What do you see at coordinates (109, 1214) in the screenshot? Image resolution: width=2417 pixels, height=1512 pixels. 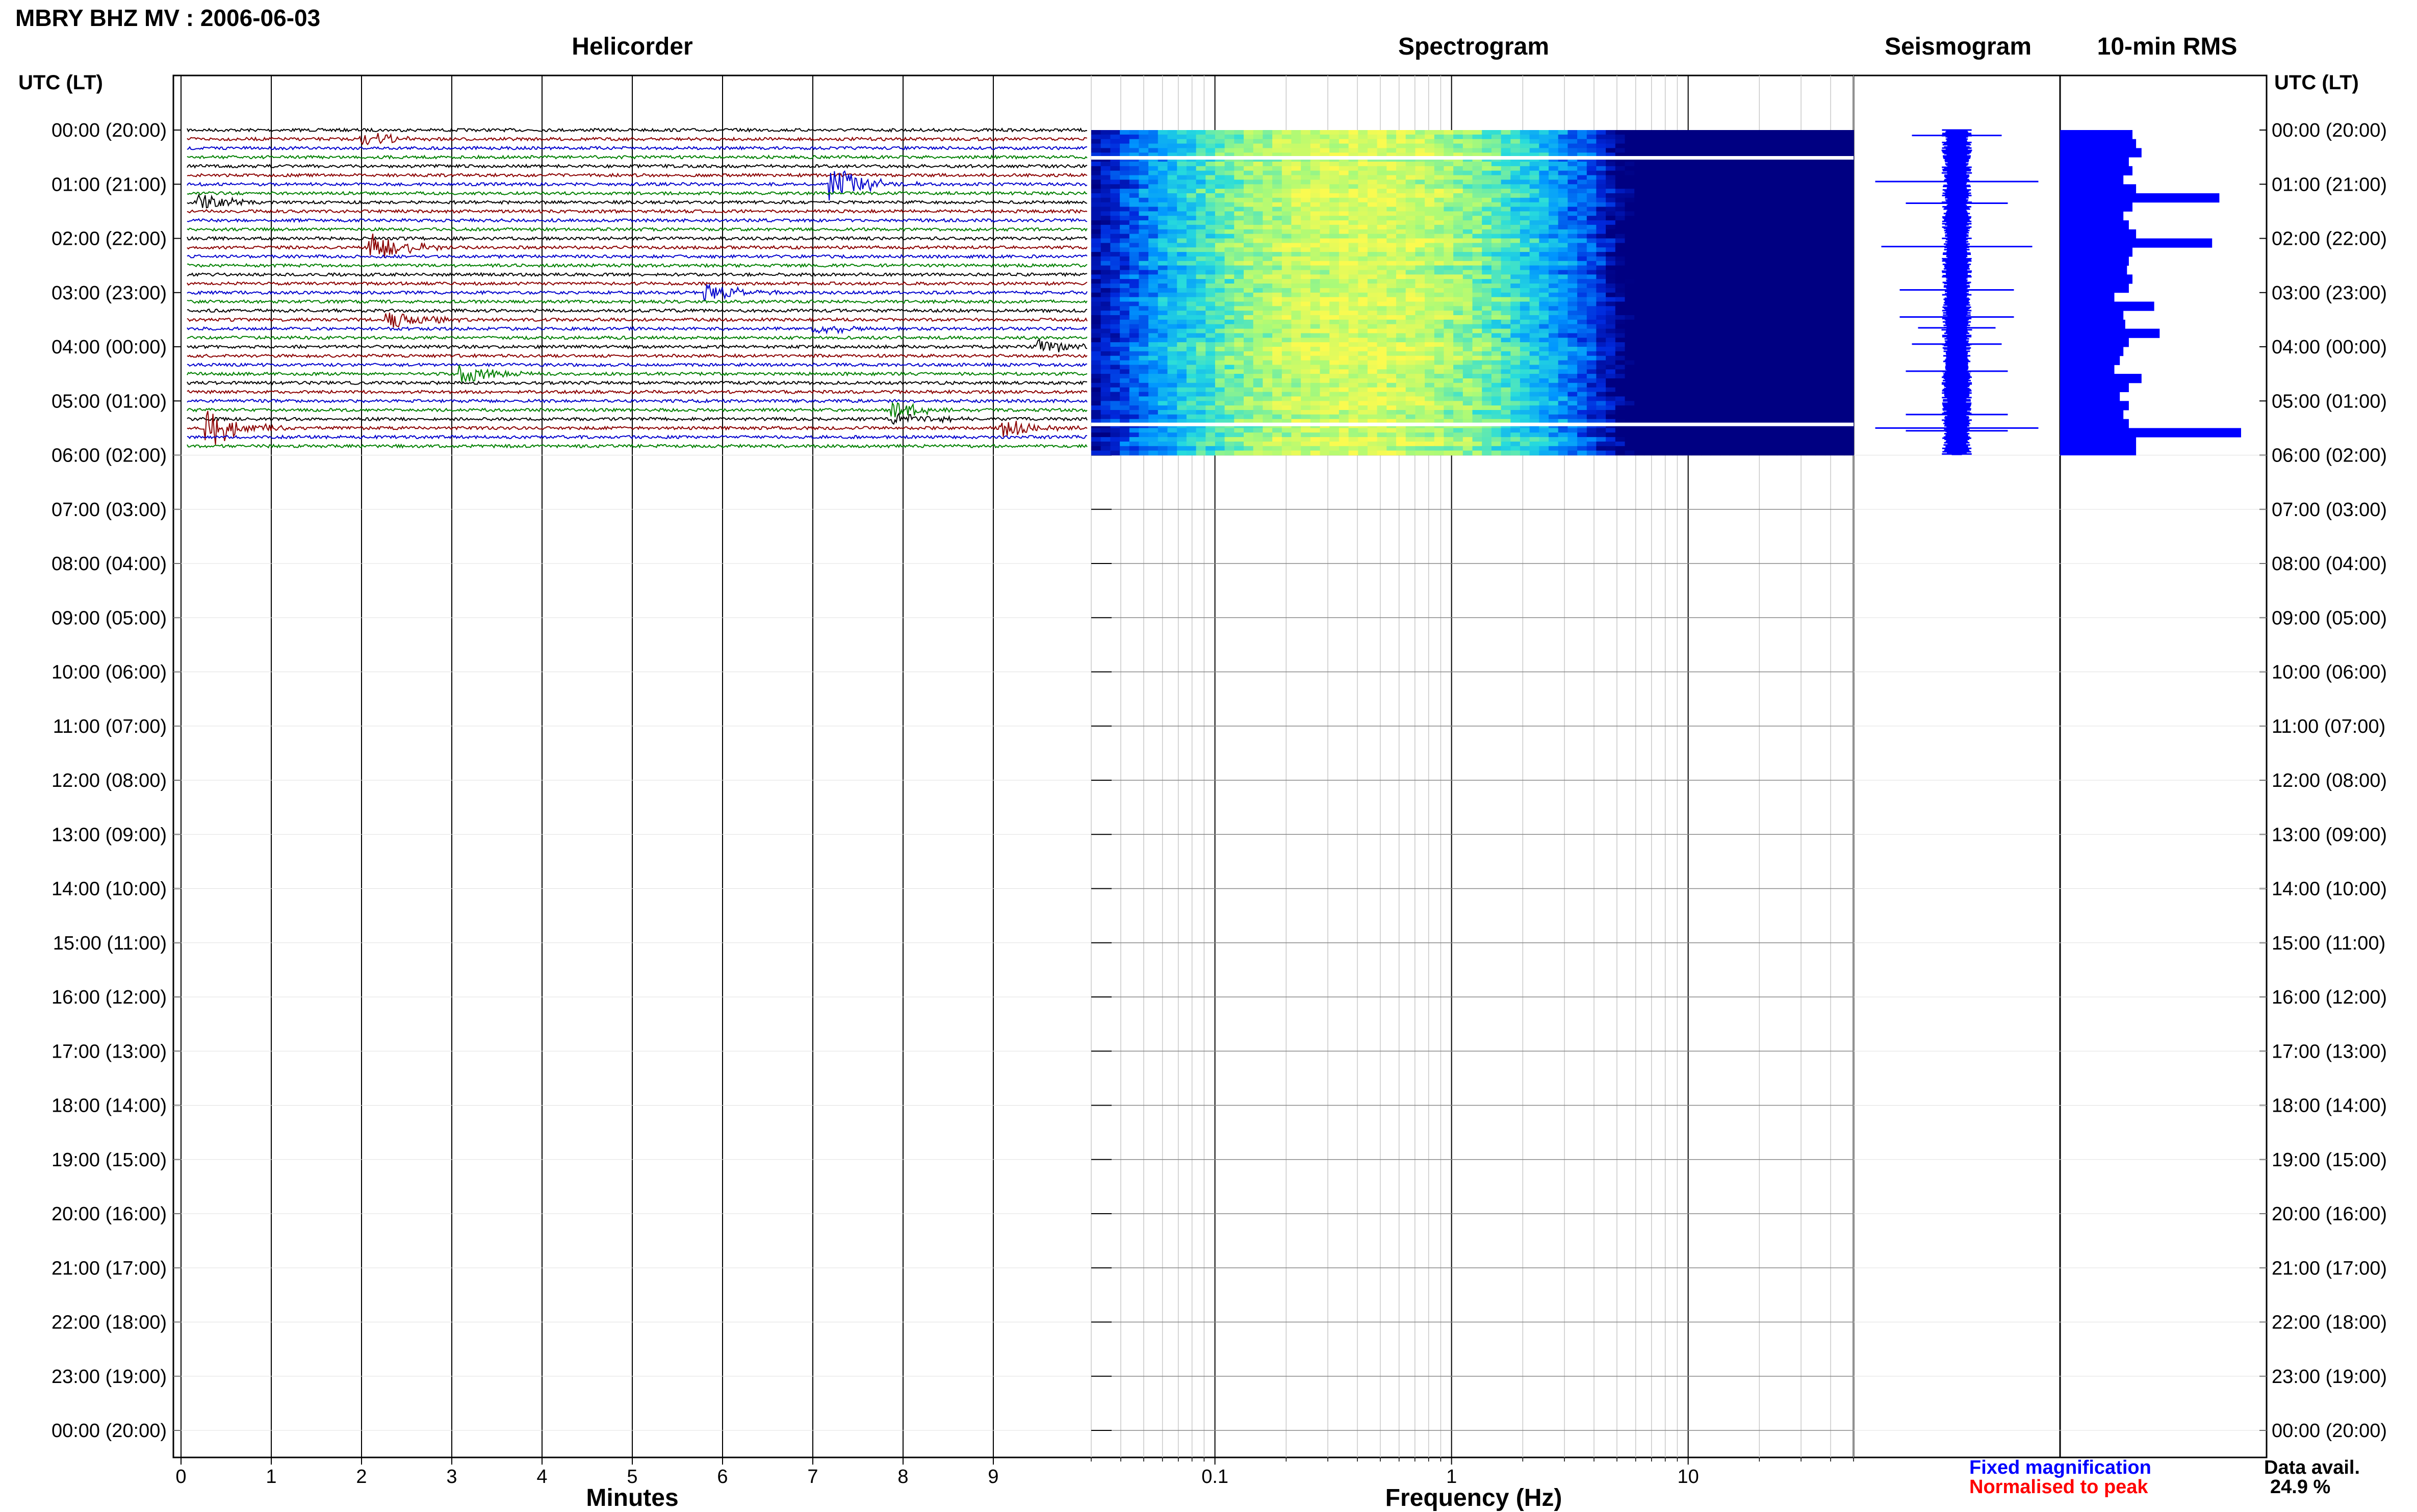 I see `left-time-label: 20:00 (16:00)` at bounding box center [109, 1214].